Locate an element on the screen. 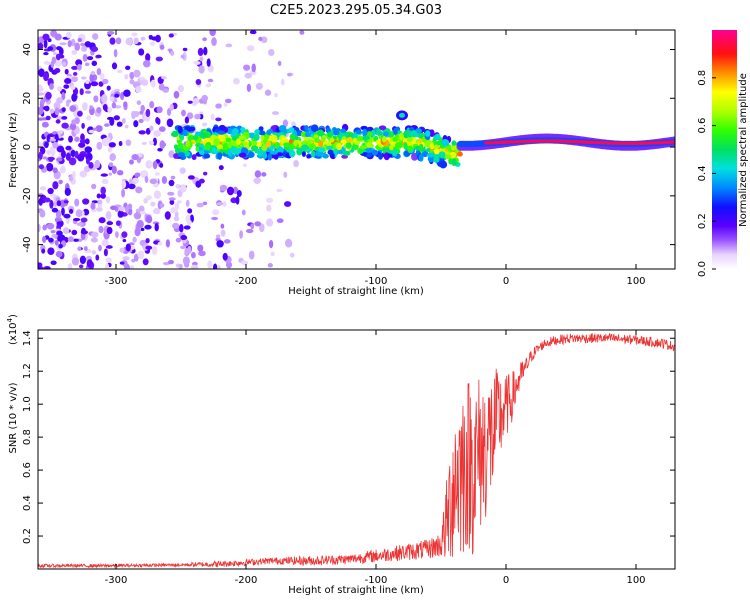  colorbar-tick-label: 0.8 is located at coordinates (702, 78).